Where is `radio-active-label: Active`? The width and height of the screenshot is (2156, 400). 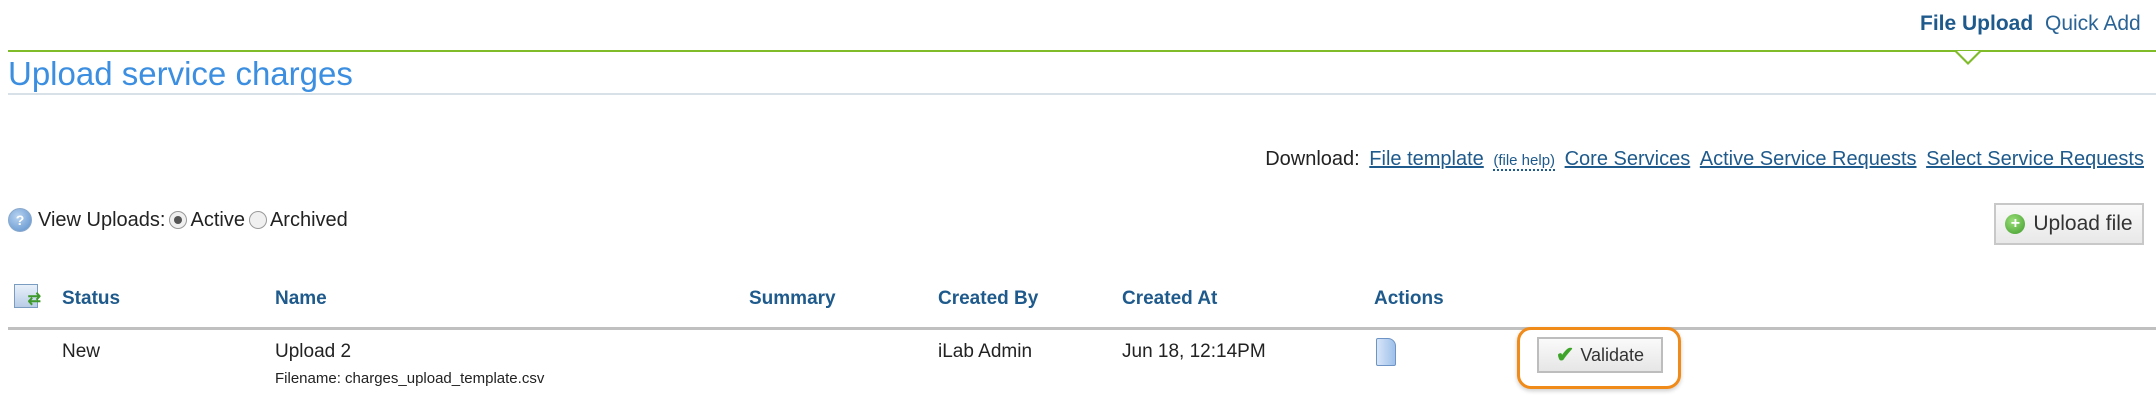
radio-active-label: Active is located at coordinates (217, 219).